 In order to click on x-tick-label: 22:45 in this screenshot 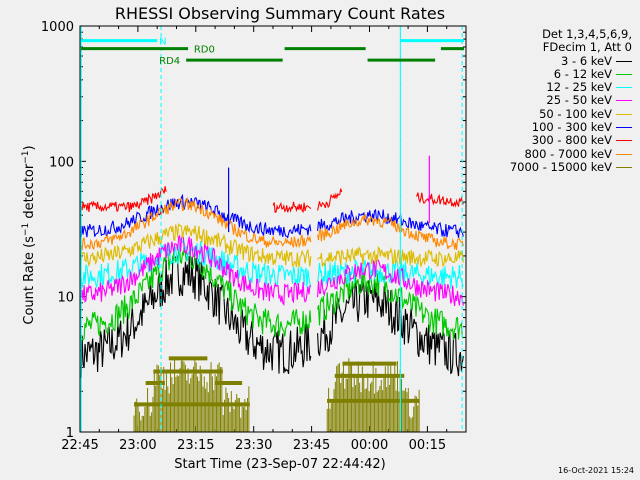, I will do `click(79, 445)`.